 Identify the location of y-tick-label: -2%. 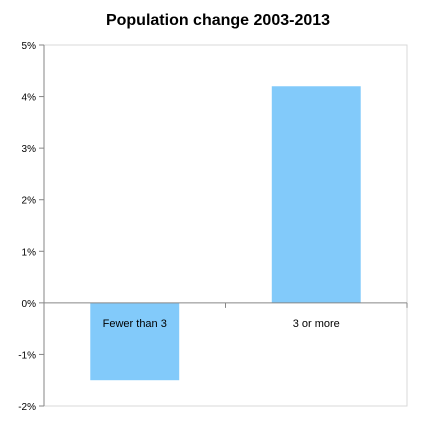
(27, 407).